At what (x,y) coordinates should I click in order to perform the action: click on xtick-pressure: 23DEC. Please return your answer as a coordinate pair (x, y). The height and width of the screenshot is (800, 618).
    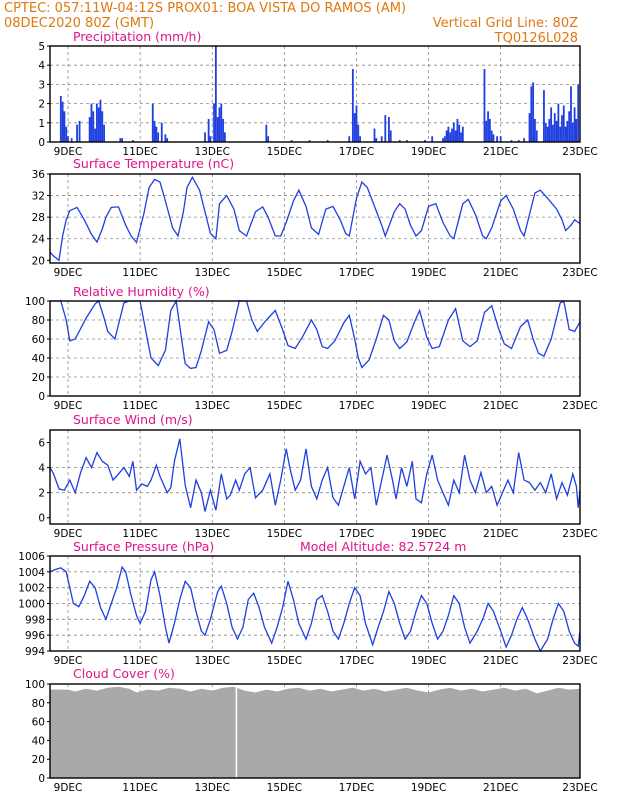
    Looking at the image, I should click on (579, 661).